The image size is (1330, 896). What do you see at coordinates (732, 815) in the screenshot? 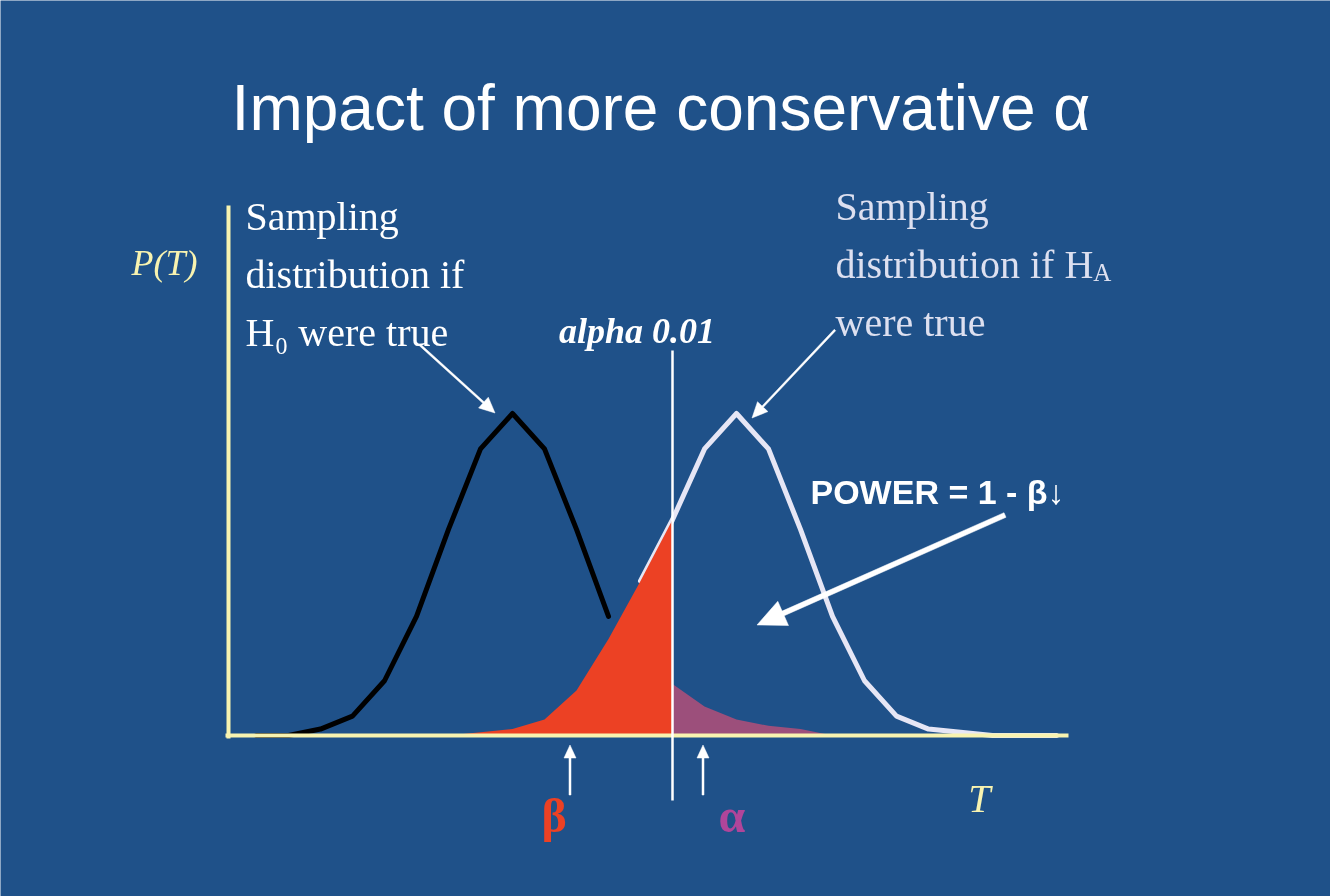
I see `text: α` at bounding box center [732, 815].